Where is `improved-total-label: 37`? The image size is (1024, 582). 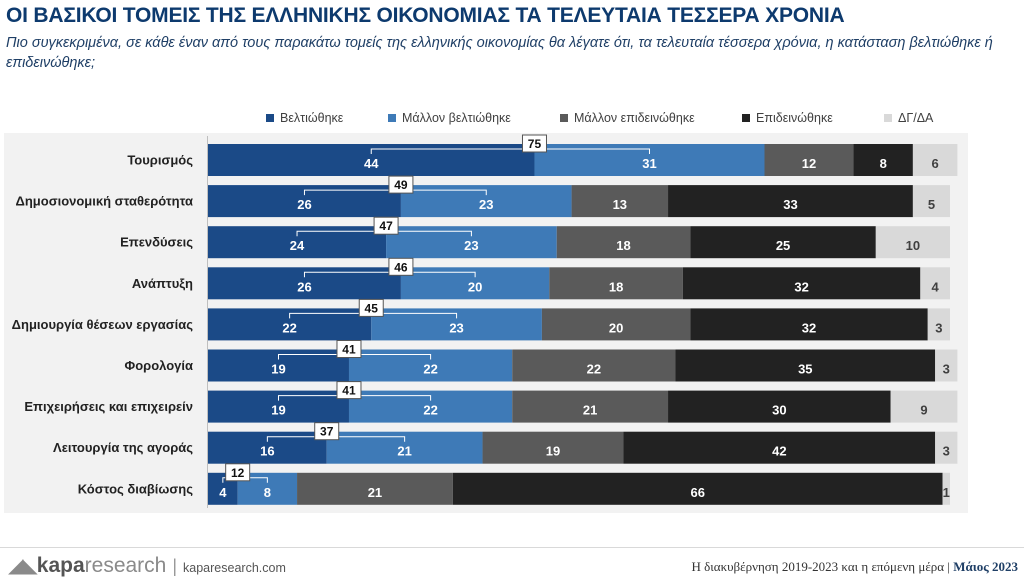 improved-total-label: 37 is located at coordinates (327, 432).